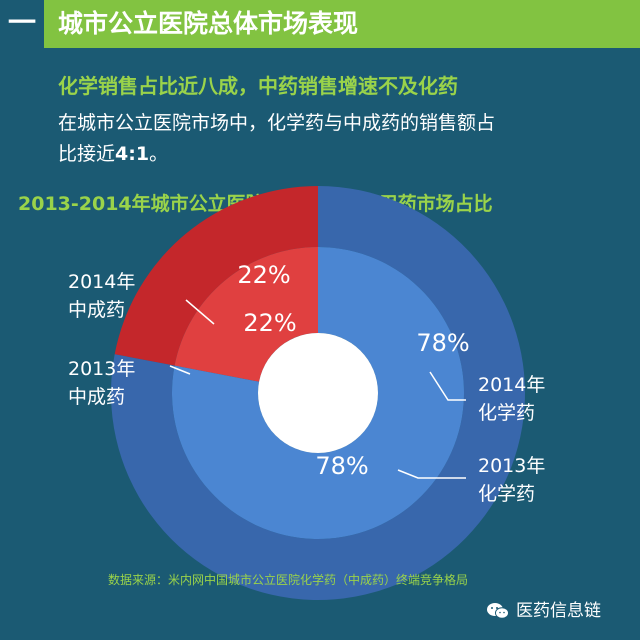 This screenshot has height=640, width=640. Describe the element at coordinates (269, 323) in the screenshot. I see `value-label-2013-tcm: 22%` at that location.